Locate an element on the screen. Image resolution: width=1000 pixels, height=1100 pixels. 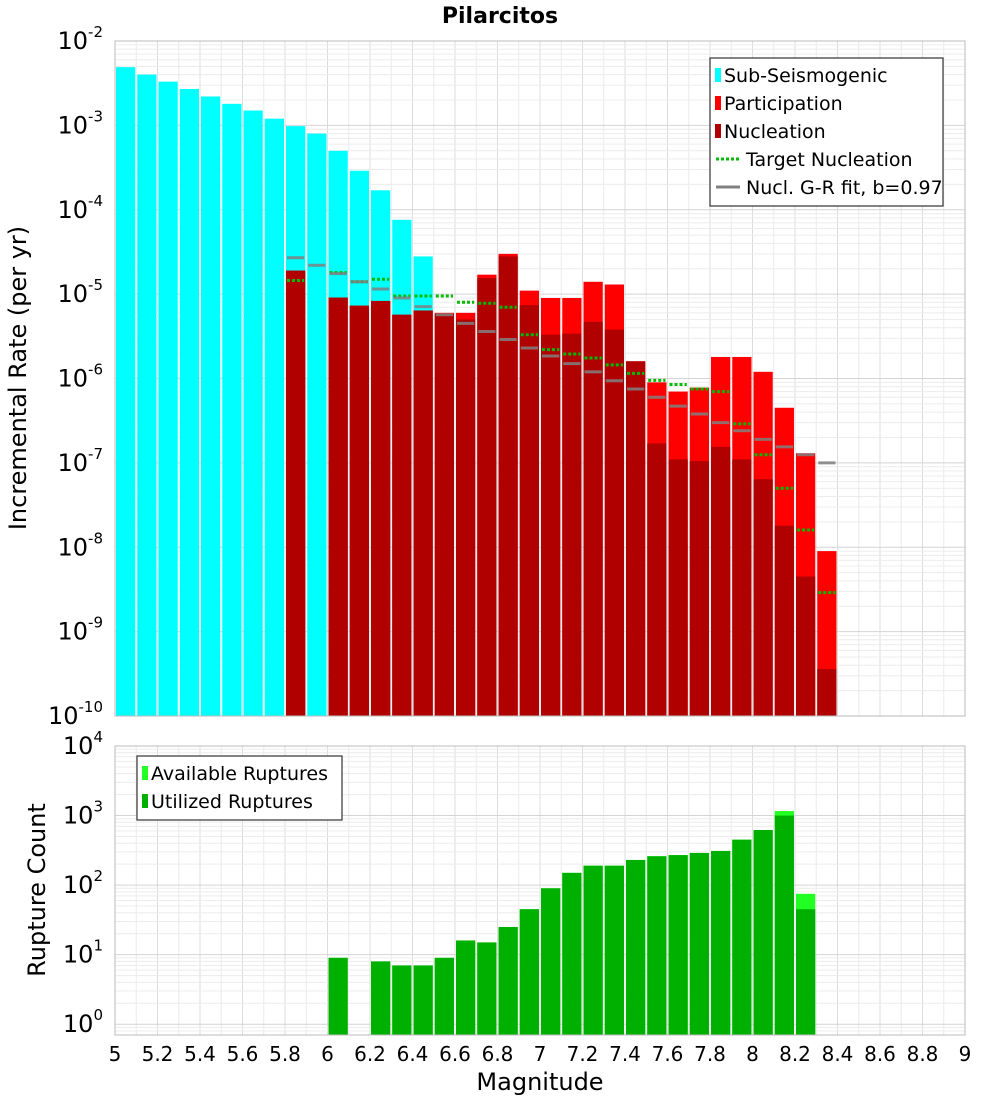
y-tick-label: 10³ is located at coordinates (83, 814).